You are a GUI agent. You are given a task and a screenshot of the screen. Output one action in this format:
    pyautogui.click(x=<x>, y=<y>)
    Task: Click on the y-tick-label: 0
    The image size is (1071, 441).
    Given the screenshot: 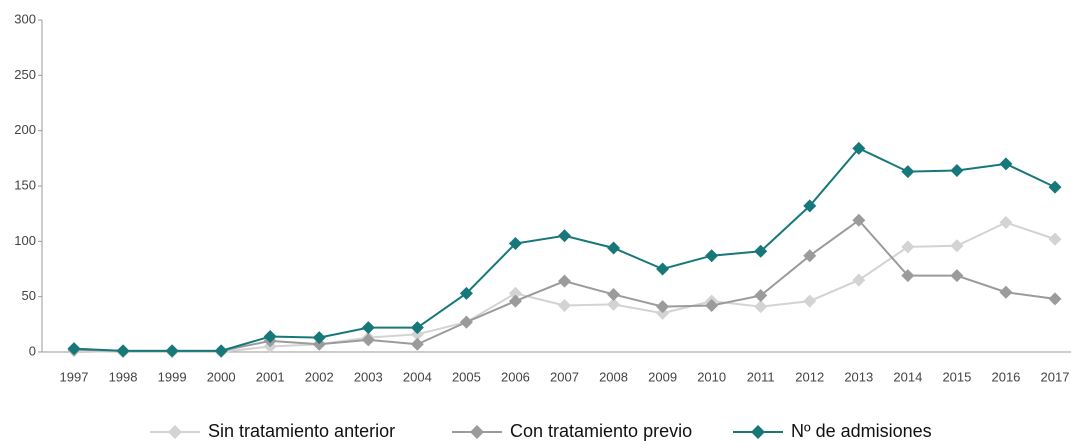 What is the action you would take?
    pyautogui.click(x=32, y=350)
    